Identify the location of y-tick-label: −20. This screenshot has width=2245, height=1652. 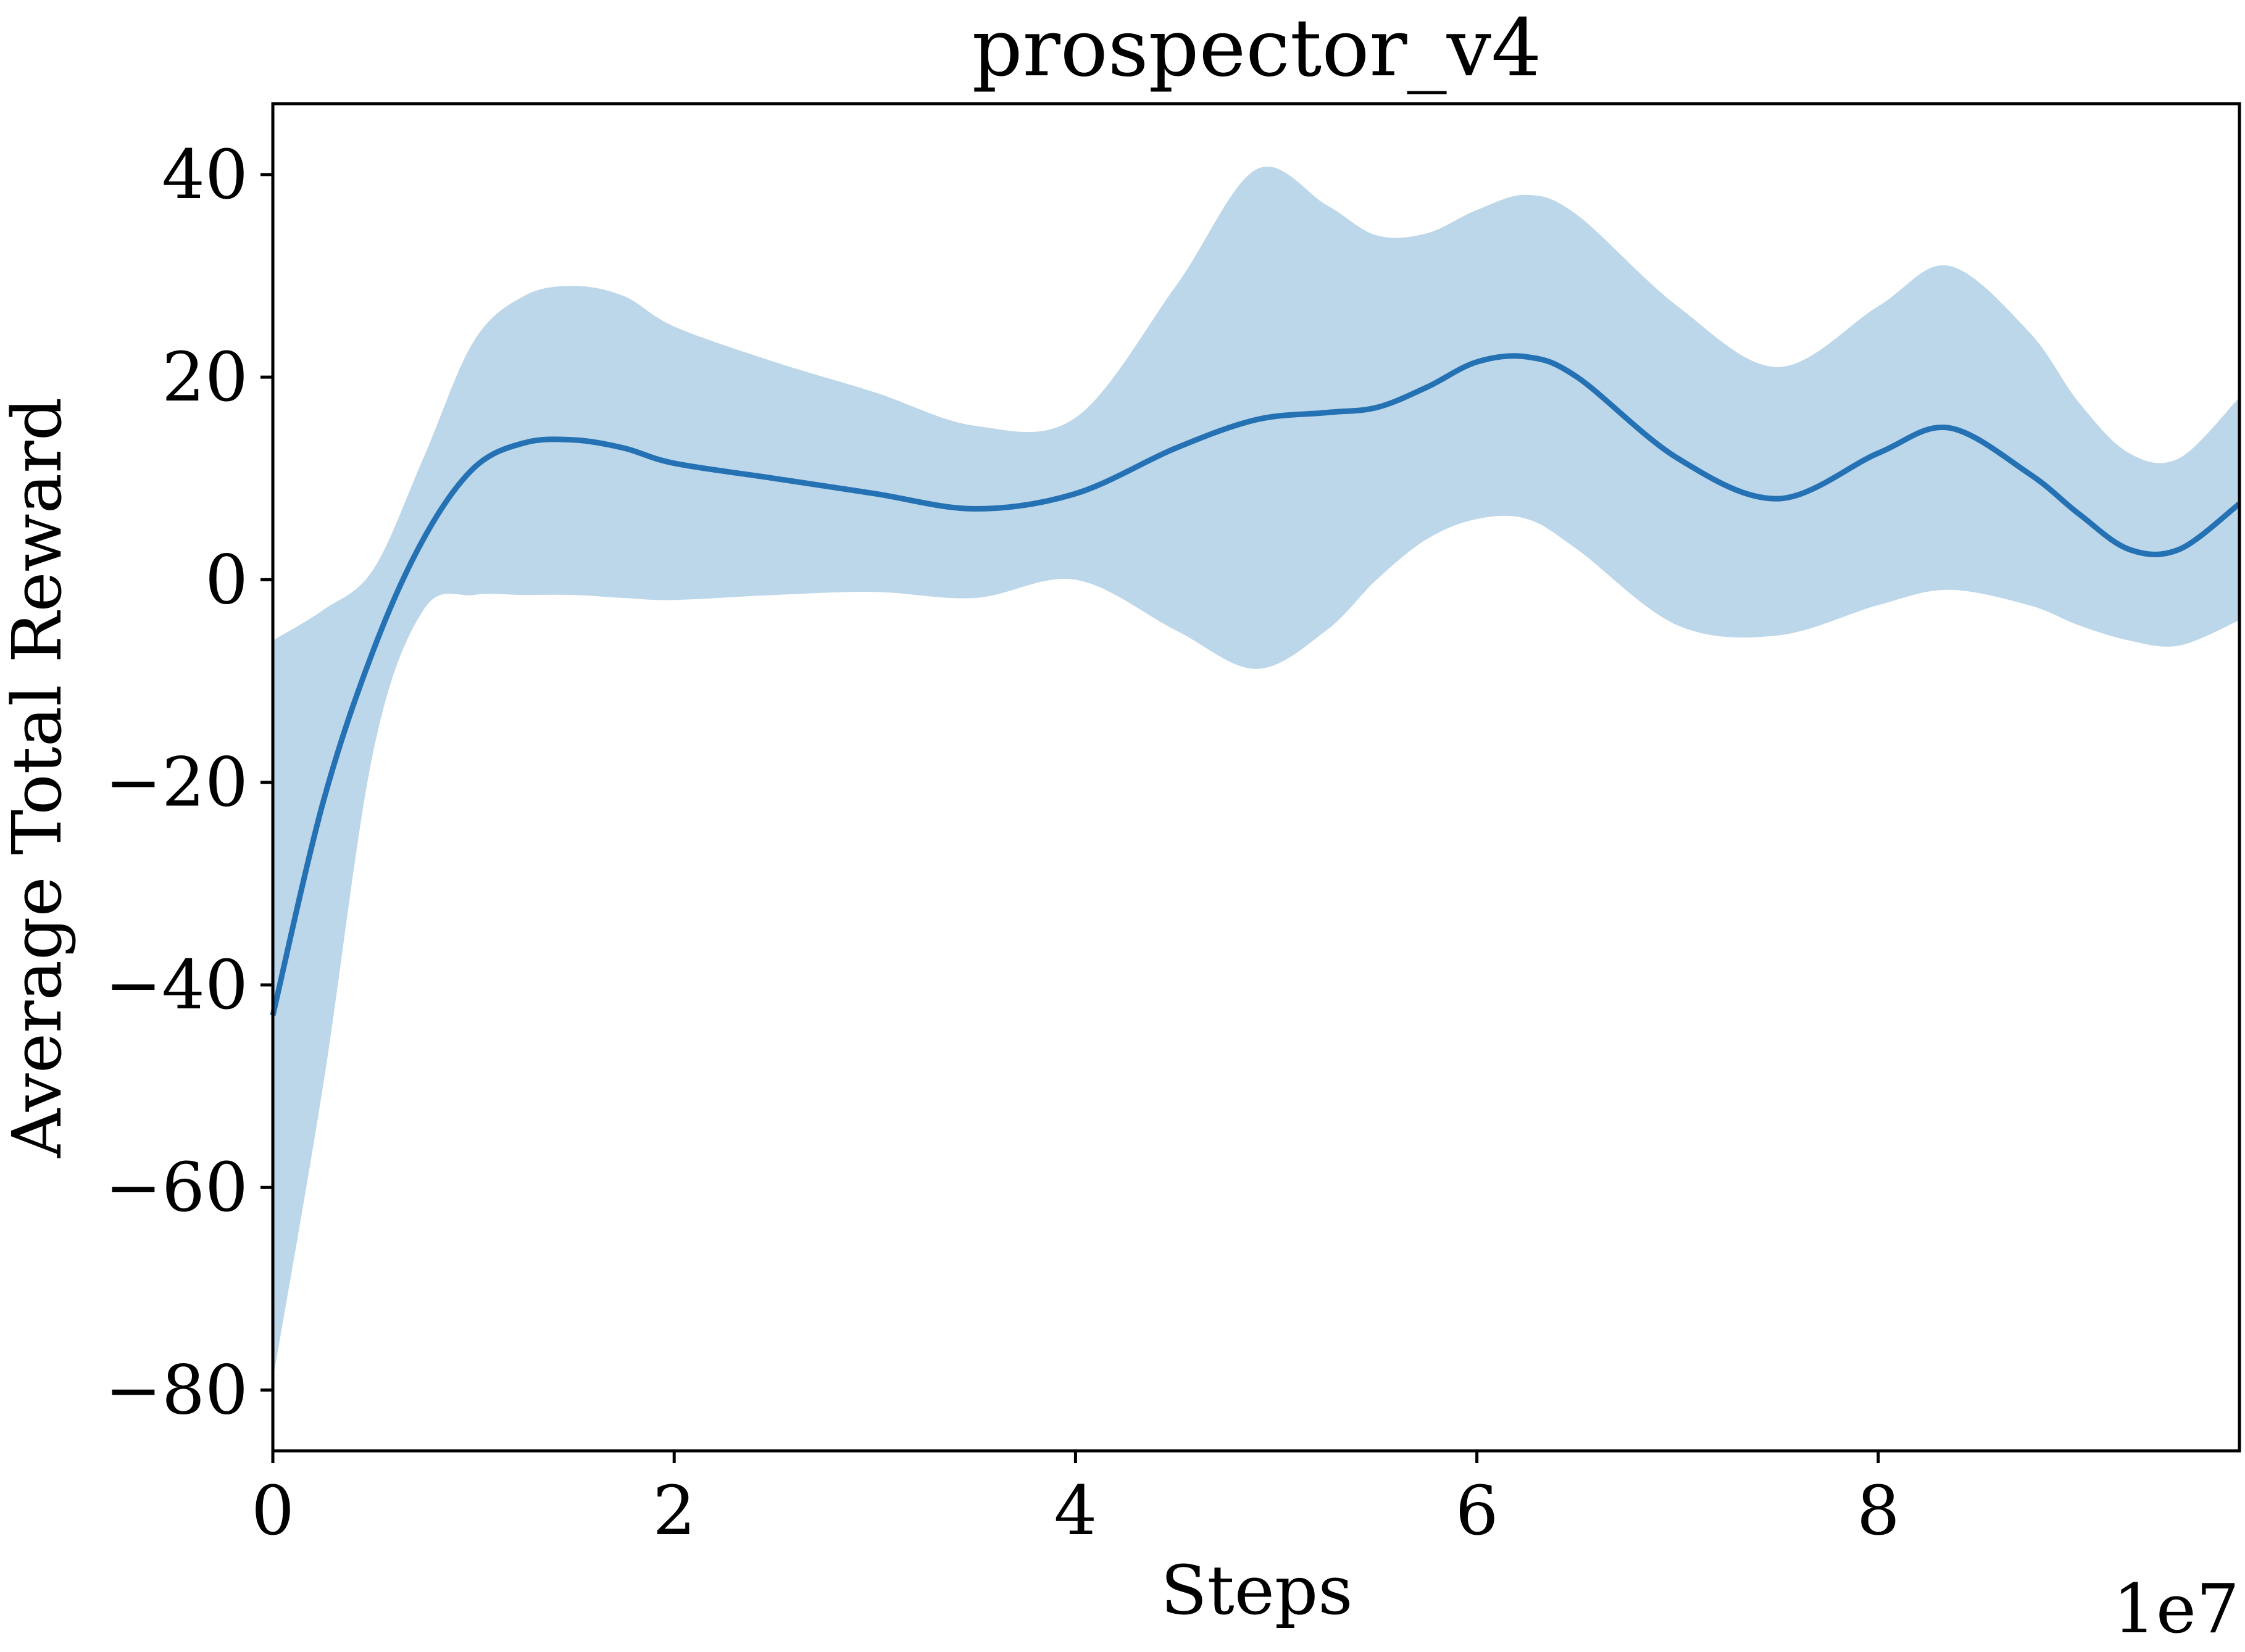
(176, 782).